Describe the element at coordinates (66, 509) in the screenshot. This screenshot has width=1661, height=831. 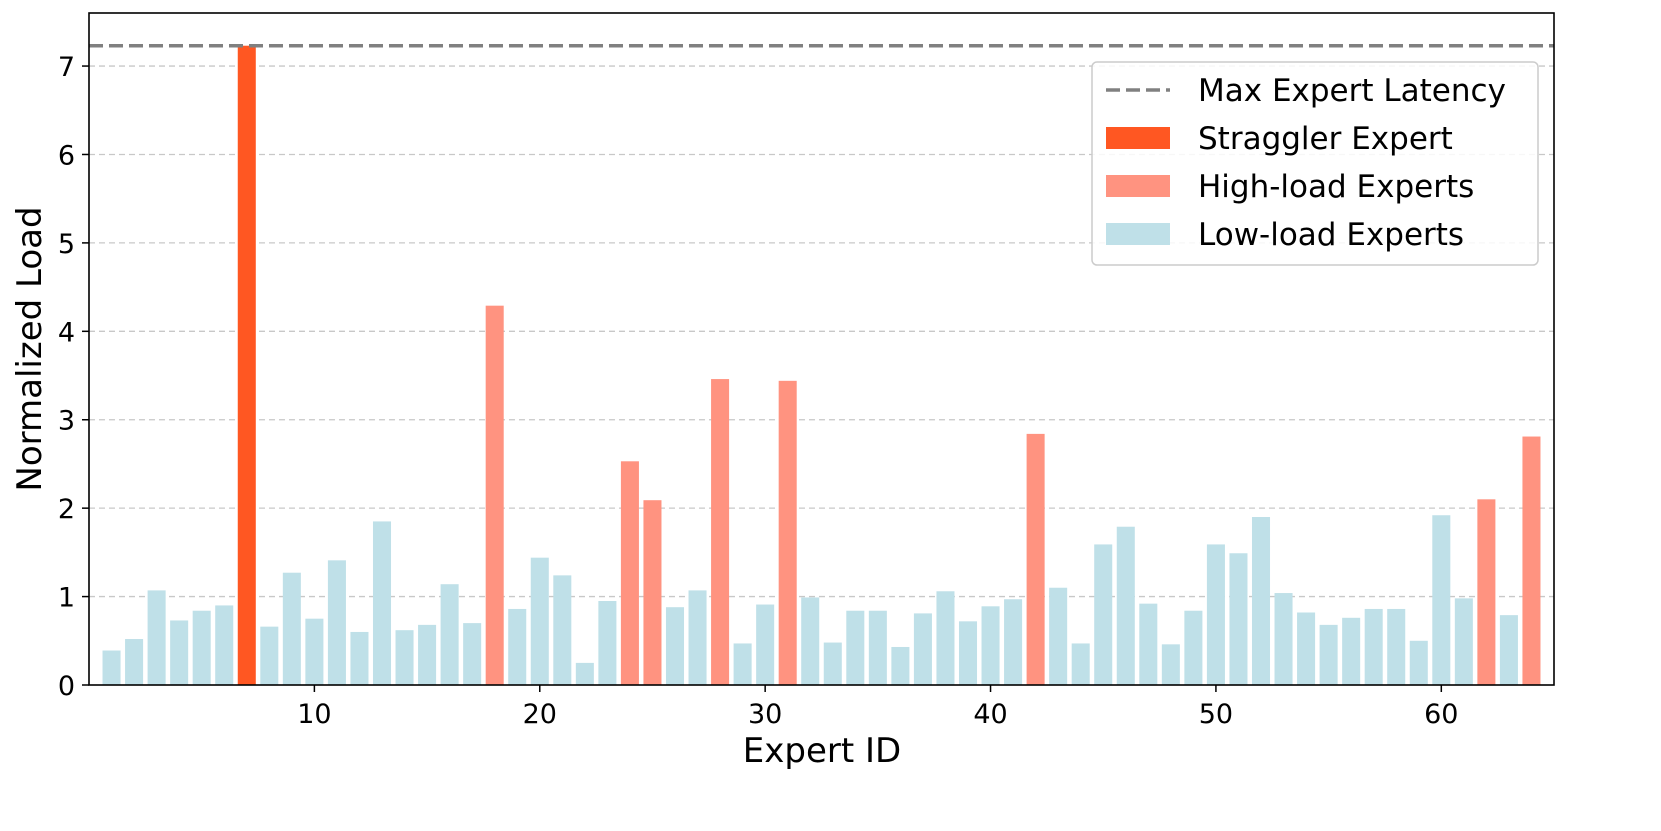
I see `y-tick-label: 2` at that location.